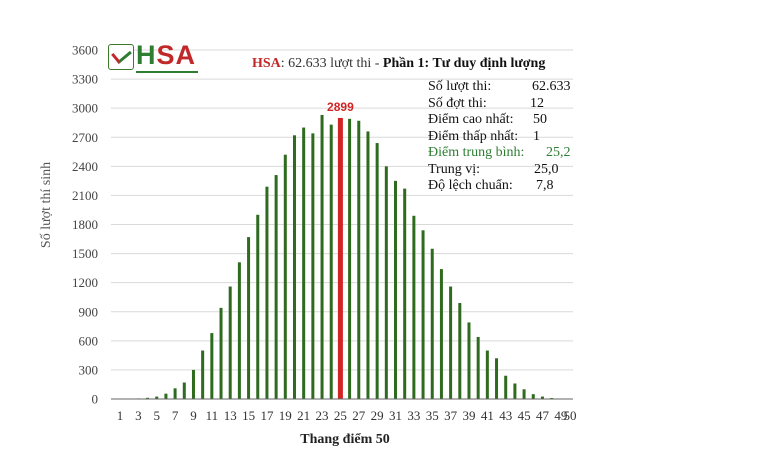 This screenshot has width=762, height=457. What do you see at coordinates (167, 72) in the screenshot?
I see `logo-underline` at bounding box center [167, 72].